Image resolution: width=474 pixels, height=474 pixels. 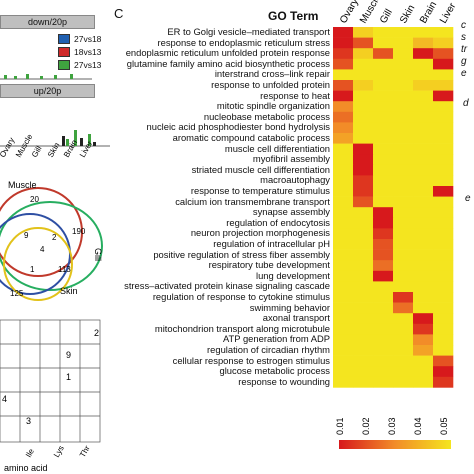 I want to click on row-label: regulation of circadian rhythm, so click(x=268, y=349).